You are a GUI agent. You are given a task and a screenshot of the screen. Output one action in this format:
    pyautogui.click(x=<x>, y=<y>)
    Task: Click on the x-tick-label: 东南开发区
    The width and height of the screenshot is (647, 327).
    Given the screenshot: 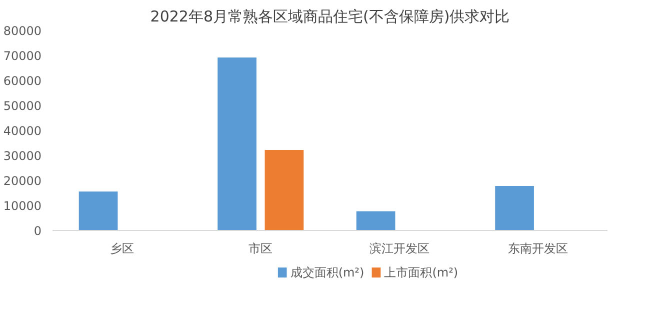 What is the action you would take?
    pyautogui.click(x=538, y=249)
    